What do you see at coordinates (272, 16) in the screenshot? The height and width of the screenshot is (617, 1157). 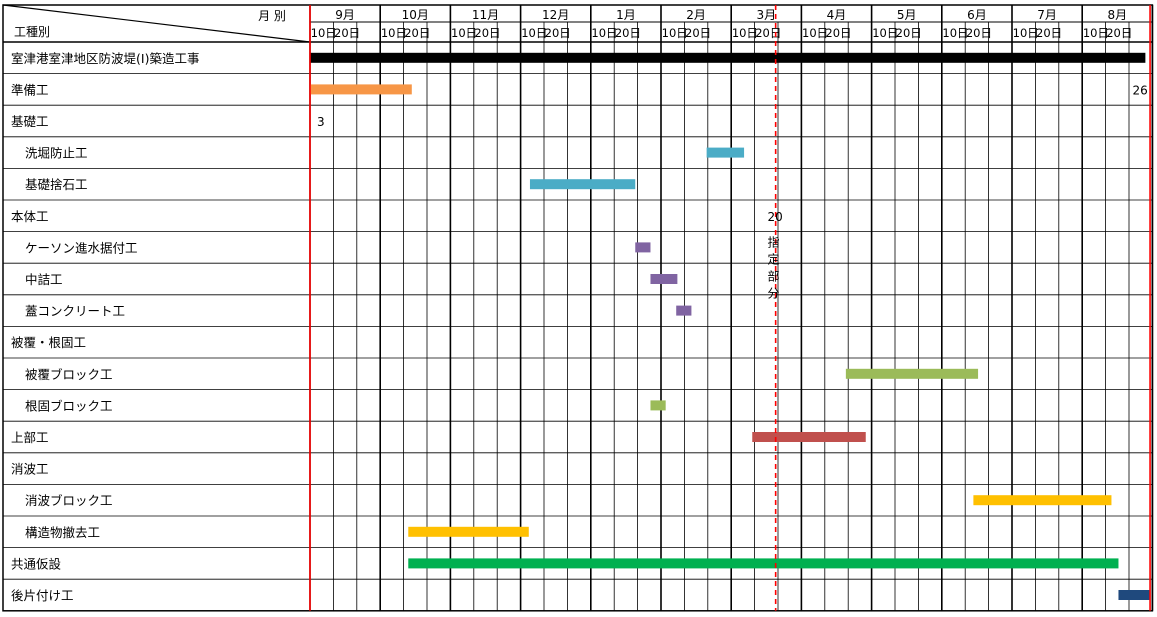 I see `column-header-label: 月 別` at bounding box center [272, 16].